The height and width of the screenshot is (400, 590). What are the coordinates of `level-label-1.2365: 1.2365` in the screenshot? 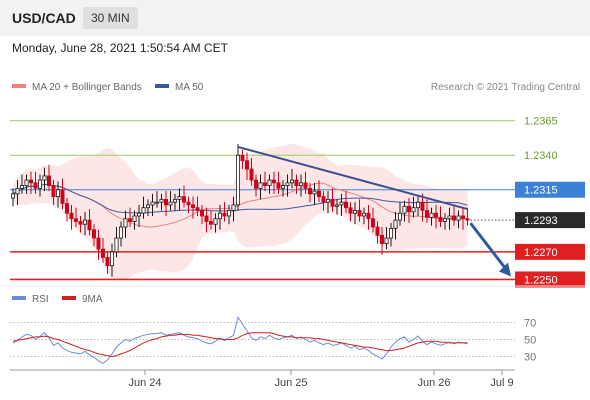 It's located at (541, 122).